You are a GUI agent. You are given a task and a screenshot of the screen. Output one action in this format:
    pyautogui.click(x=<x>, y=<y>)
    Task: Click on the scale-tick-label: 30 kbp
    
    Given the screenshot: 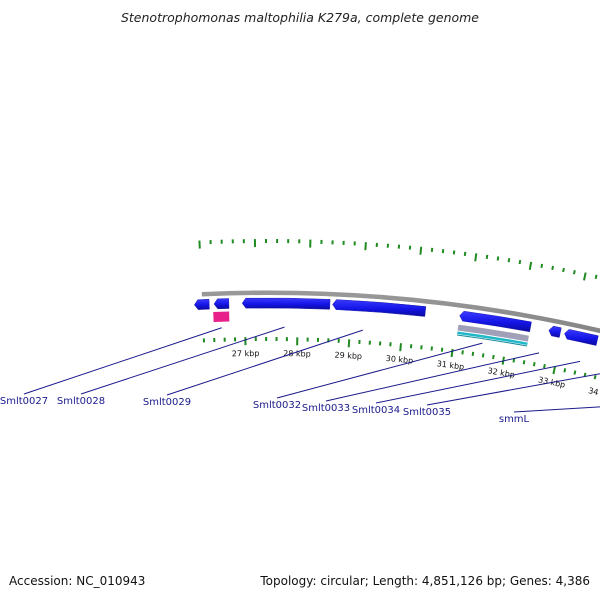 What is the action you would take?
    pyautogui.click(x=399, y=360)
    